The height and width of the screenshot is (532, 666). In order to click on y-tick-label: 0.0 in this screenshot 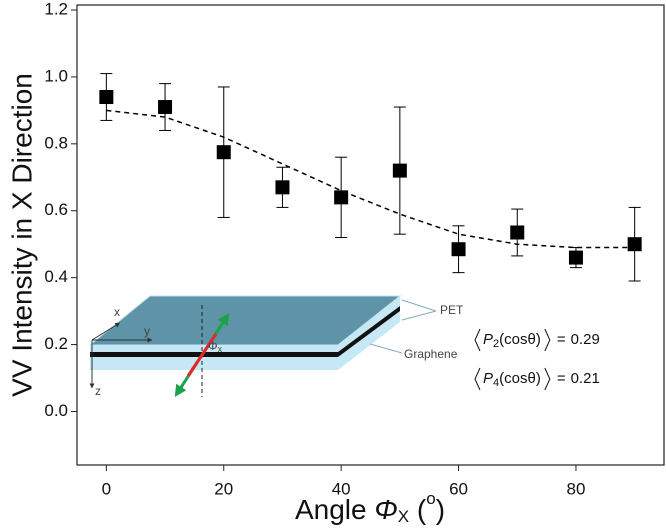, I will do `click(56, 410)`.